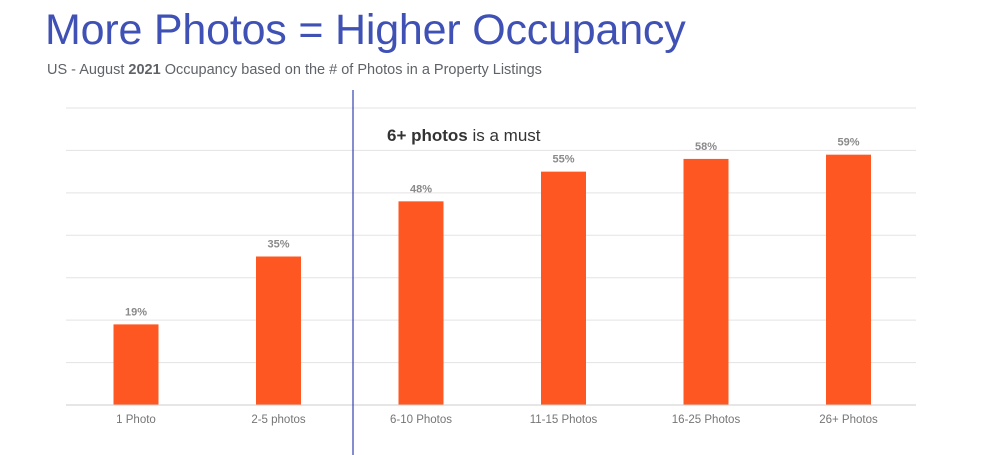 The width and height of the screenshot is (985, 455). I want to click on chart-title: More Photos = Higher Occupancy, so click(365, 30).